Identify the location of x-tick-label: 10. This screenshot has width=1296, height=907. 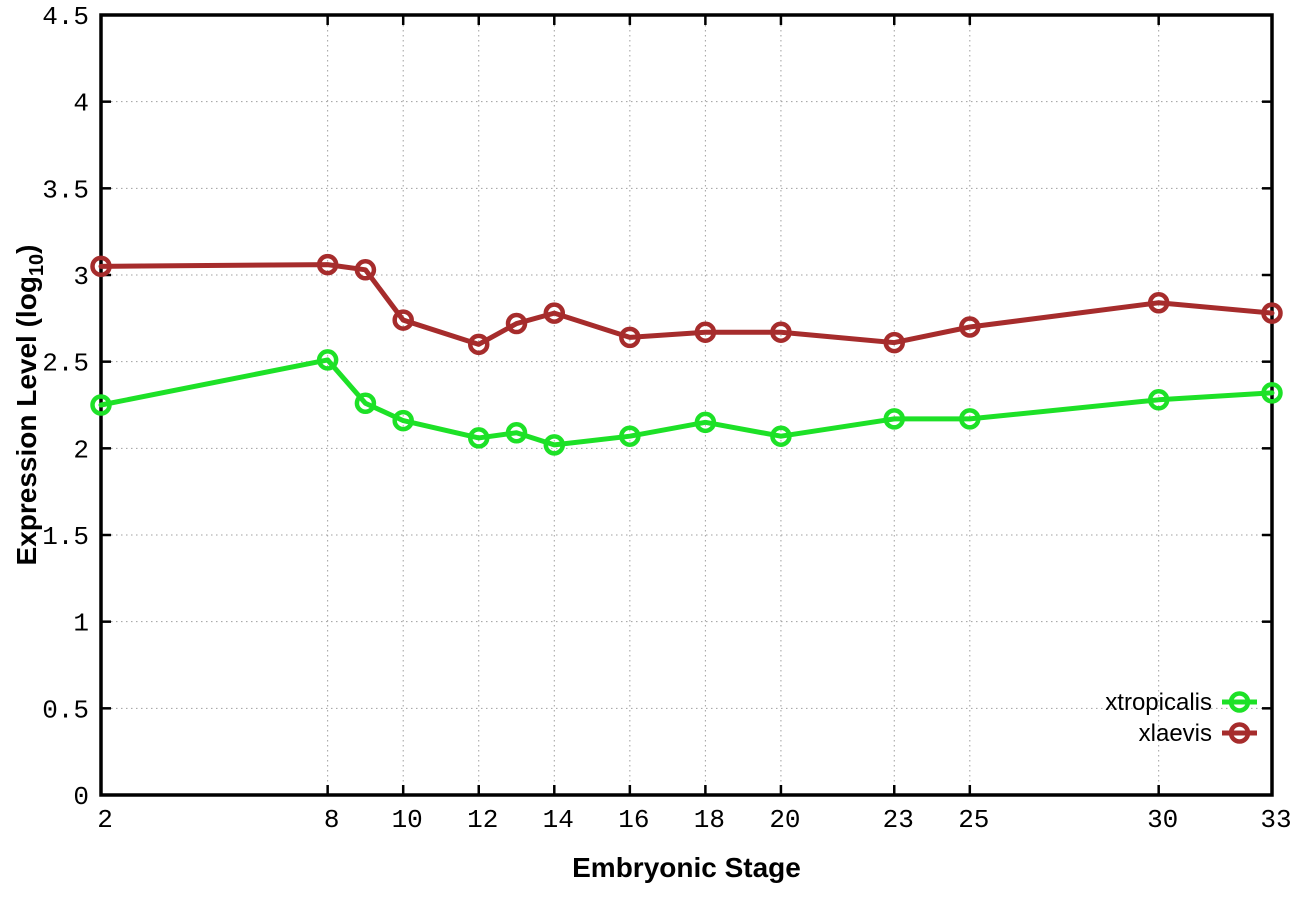
(407, 820).